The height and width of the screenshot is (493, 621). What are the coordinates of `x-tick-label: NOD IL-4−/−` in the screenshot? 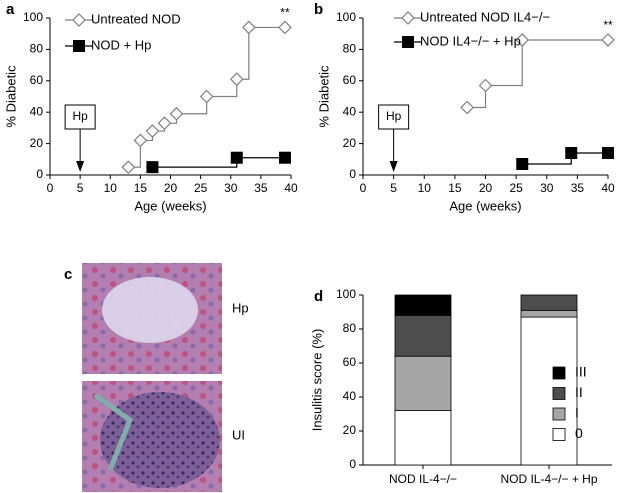 It's located at (423, 479).